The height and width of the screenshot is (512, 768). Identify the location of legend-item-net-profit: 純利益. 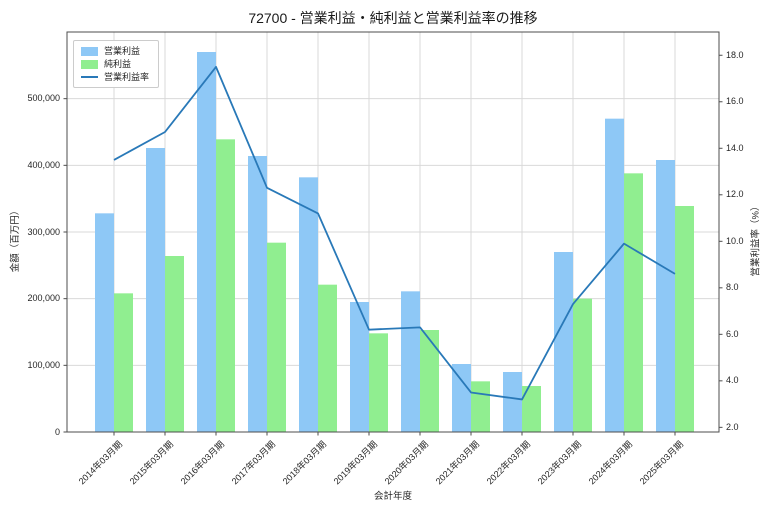
(115, 64).